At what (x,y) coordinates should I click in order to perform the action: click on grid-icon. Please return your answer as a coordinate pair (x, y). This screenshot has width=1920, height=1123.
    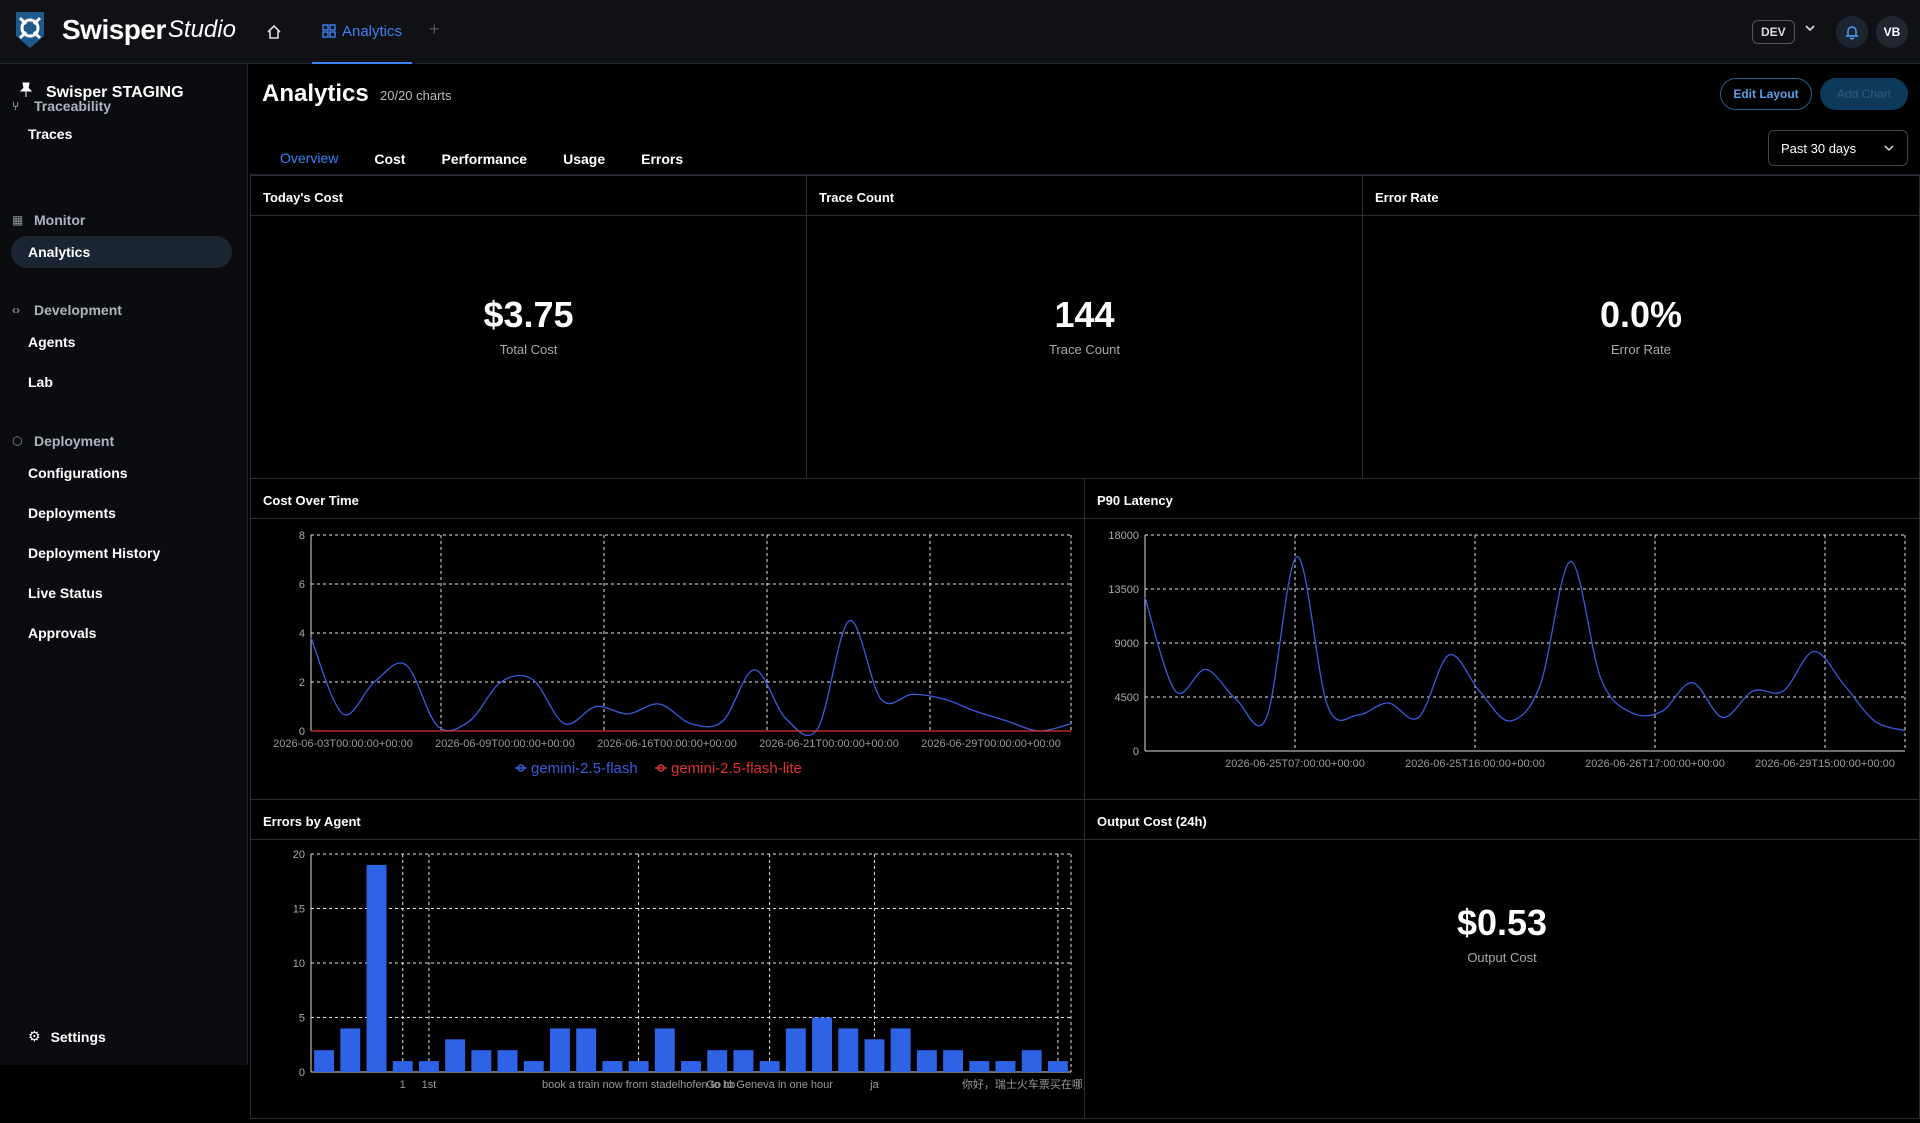
    Looking at the image, I should click on (329, 31).